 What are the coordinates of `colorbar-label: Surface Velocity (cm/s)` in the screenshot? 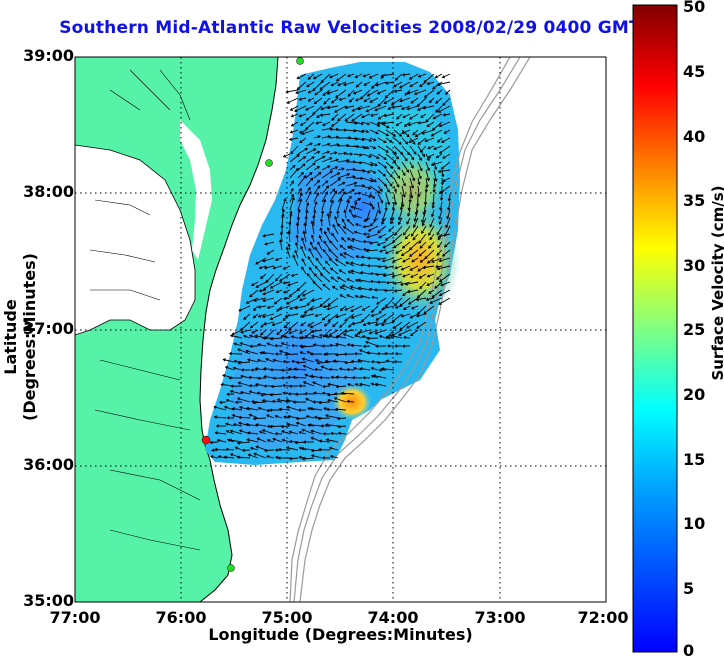 It's located at (716, 283).